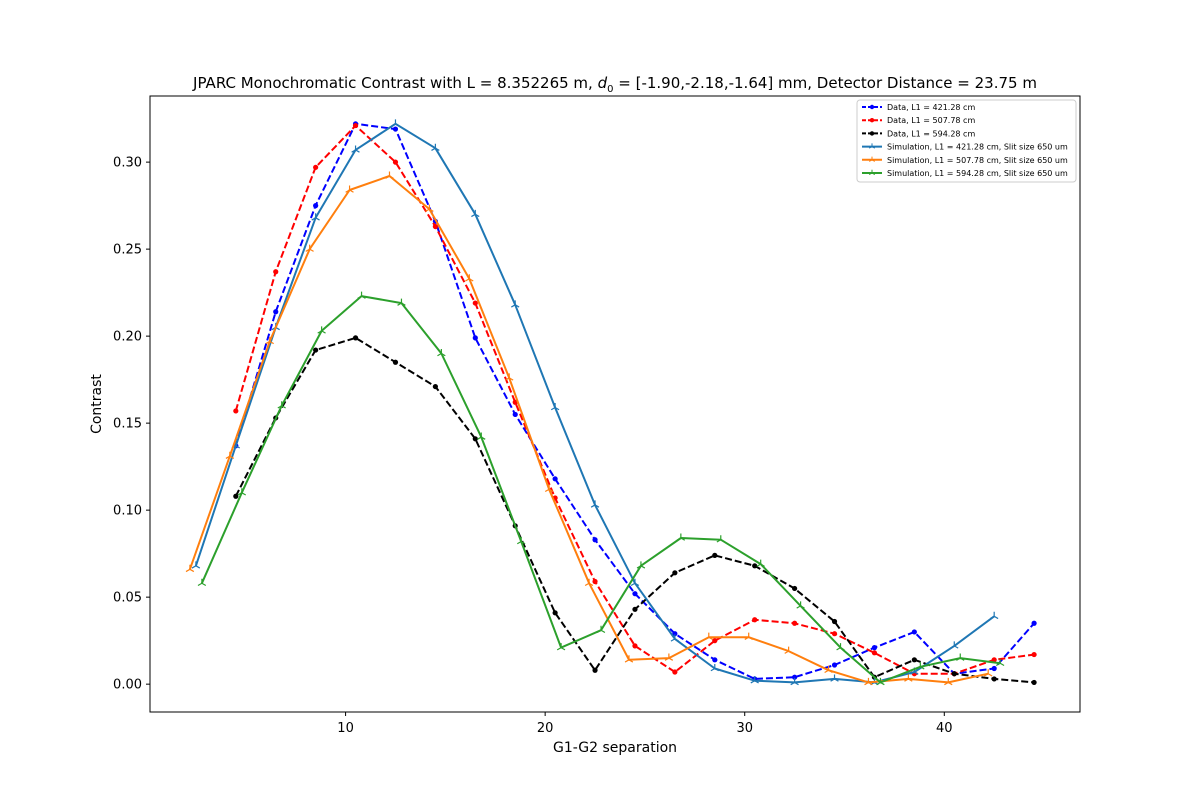 The image size is (1200, 800). What do you see at coordinates (931, 120) in the screenshot?
I see `legend-label: Data, L1 = 507.78 cm` at bounding box center [931, 120].